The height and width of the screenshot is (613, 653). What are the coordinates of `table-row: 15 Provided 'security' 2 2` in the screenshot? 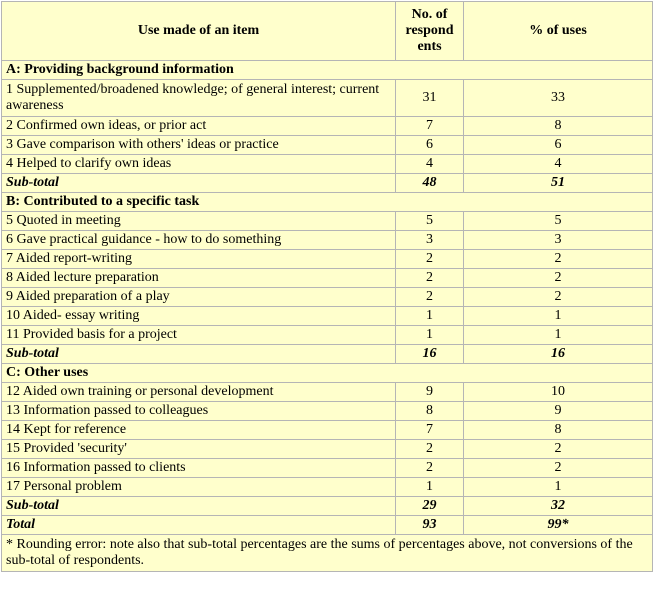 It's located at (327, 449).